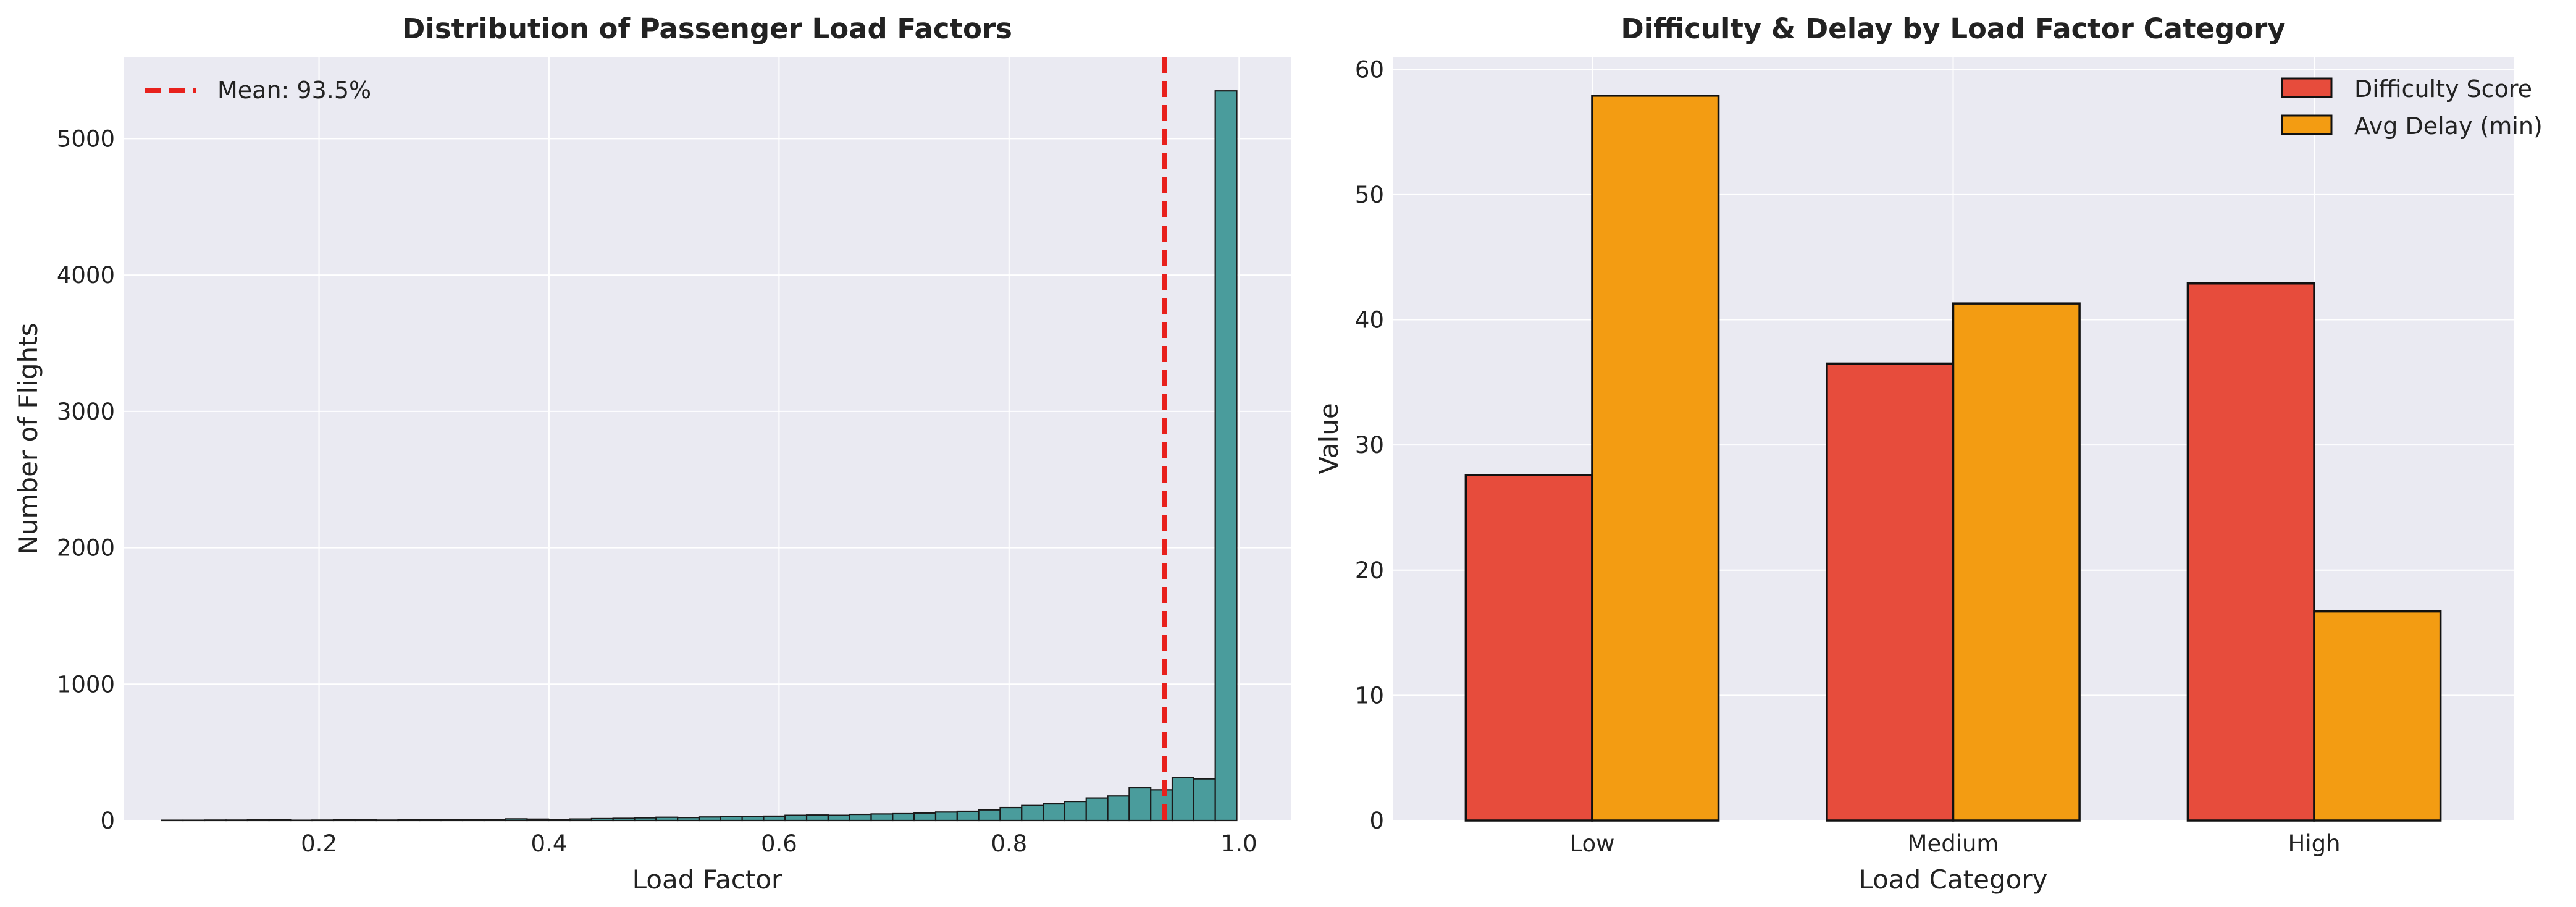 The height and width of the screenshot is (907, 2576). What do you see at coordinates (1369, 69) in the screenshot?
I see `grouped-bar-y-tick-label: 60` at bounding box center [1369, 69].